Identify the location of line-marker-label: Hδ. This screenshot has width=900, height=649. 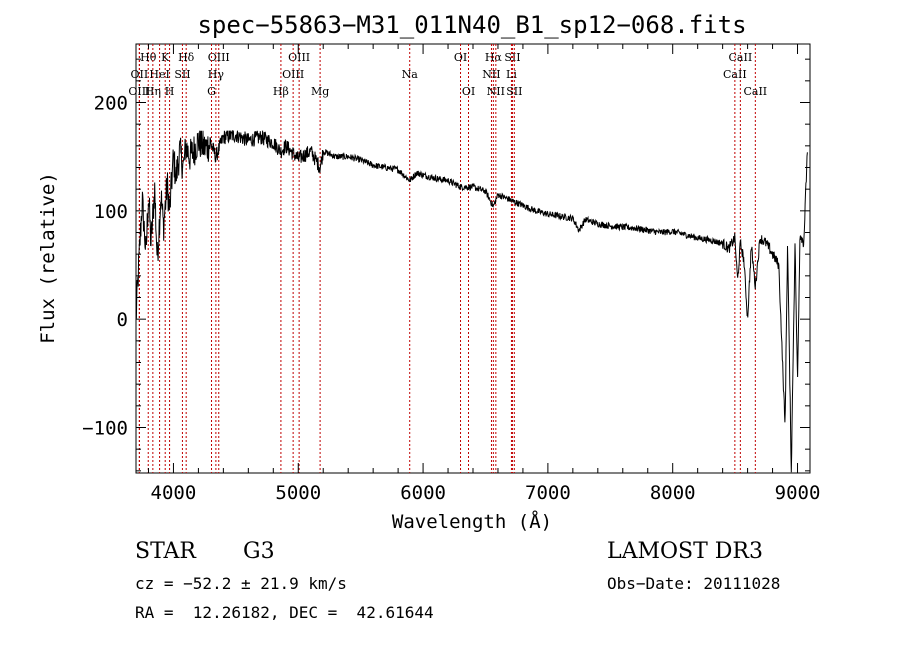
(186, 57).